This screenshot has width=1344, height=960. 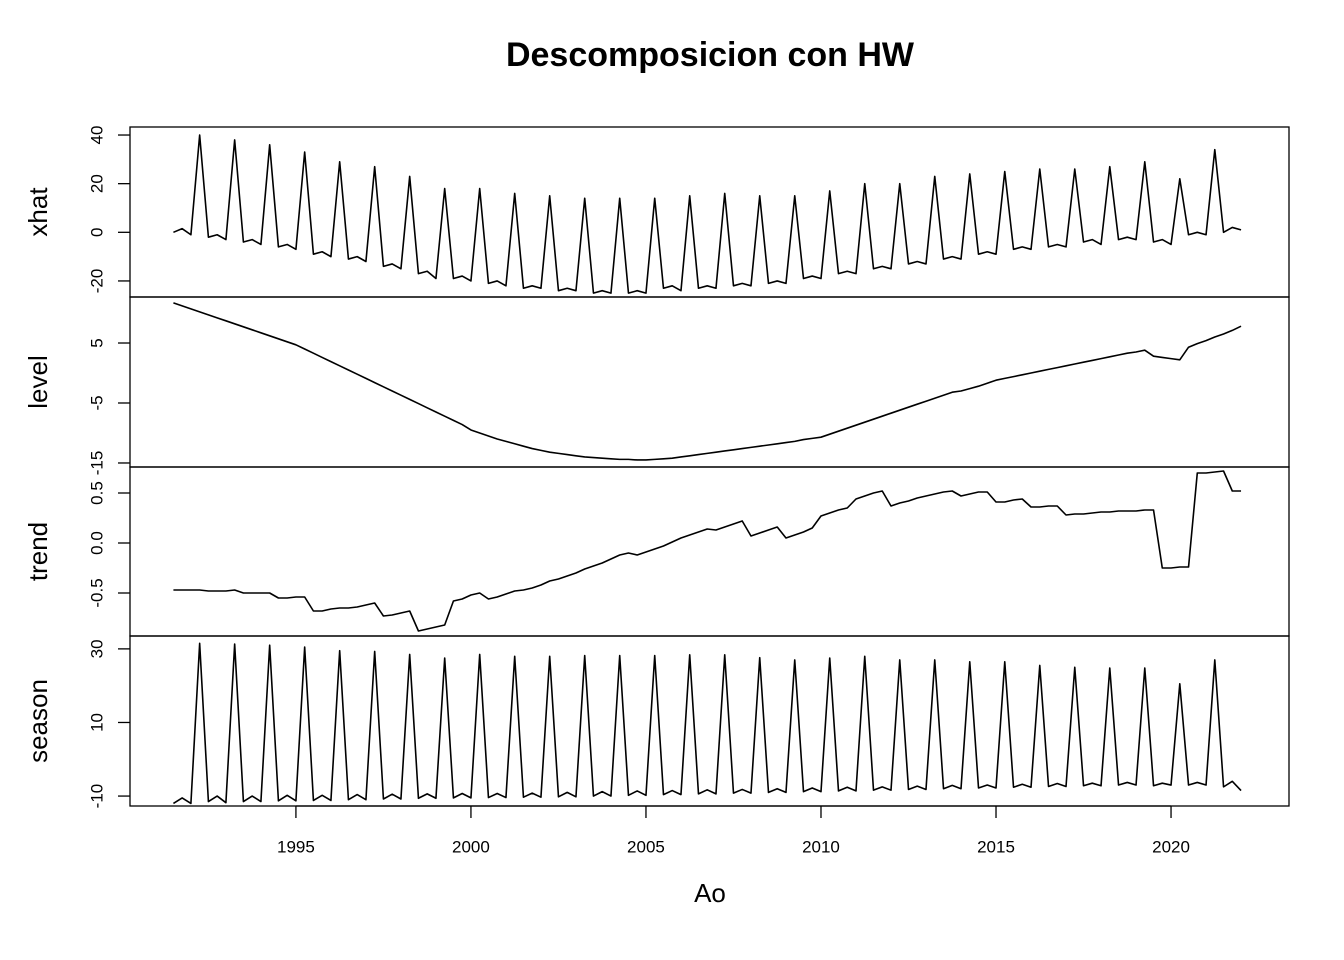 What do you see at coordinates (38, 721) in the screenshot?
I see `y-axis-label: season` at bounding box center [38, 721].